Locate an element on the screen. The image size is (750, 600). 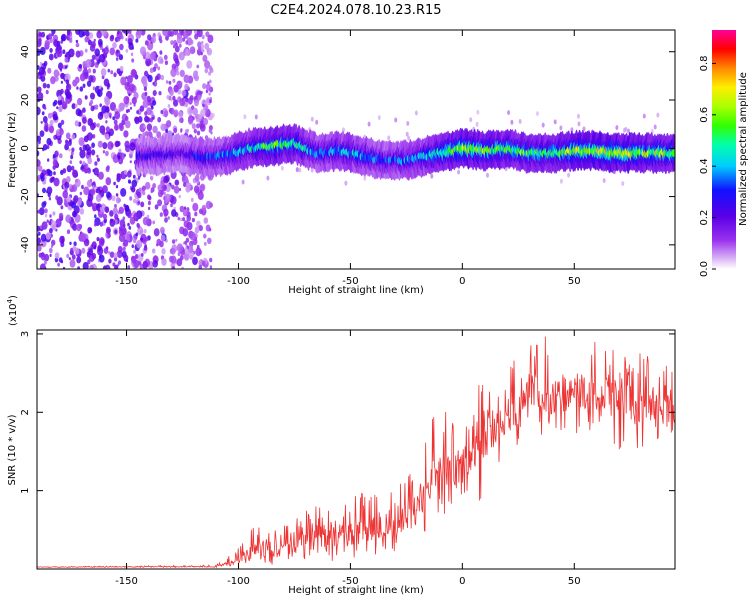
snr-x-tick-label: 50 is located at coordinates (574, 581).